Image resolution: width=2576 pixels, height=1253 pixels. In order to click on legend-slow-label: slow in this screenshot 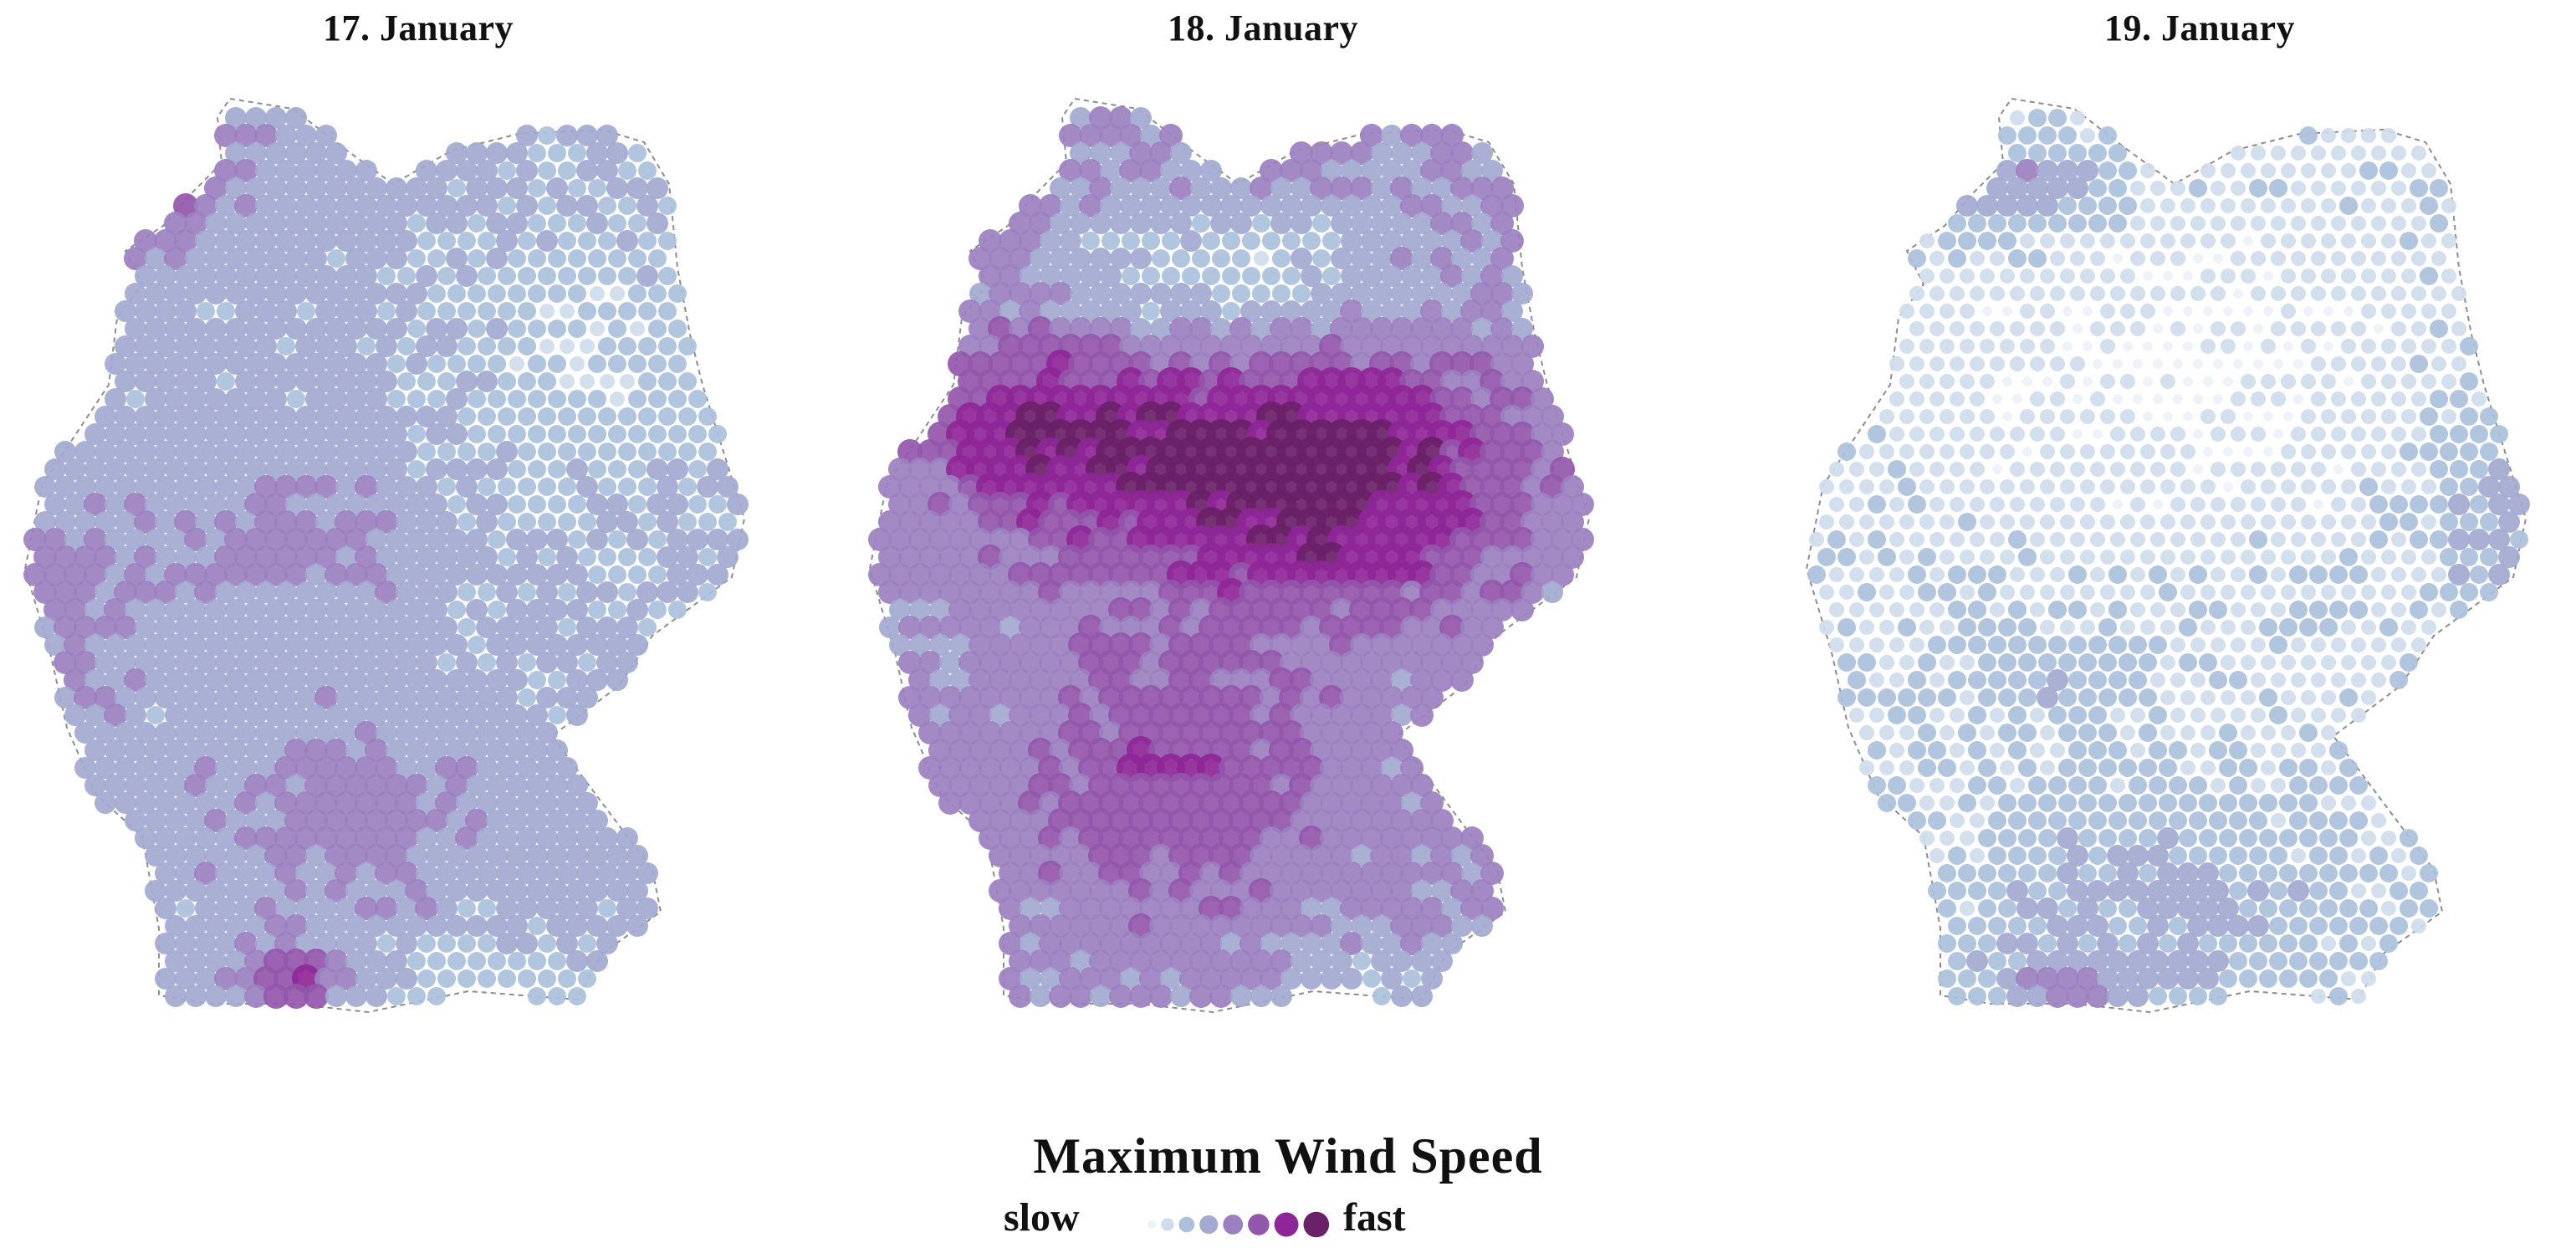, I will do `click(1042, 1217)`.